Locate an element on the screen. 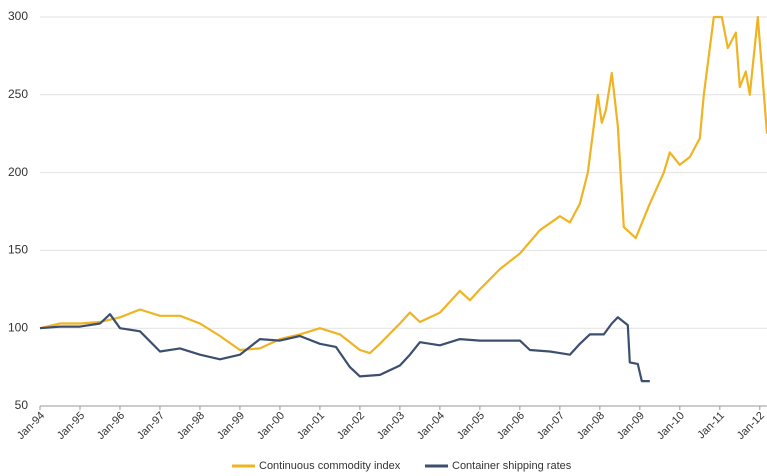  x-tick-label: Jan-94 is located at coordinates (31, 426).